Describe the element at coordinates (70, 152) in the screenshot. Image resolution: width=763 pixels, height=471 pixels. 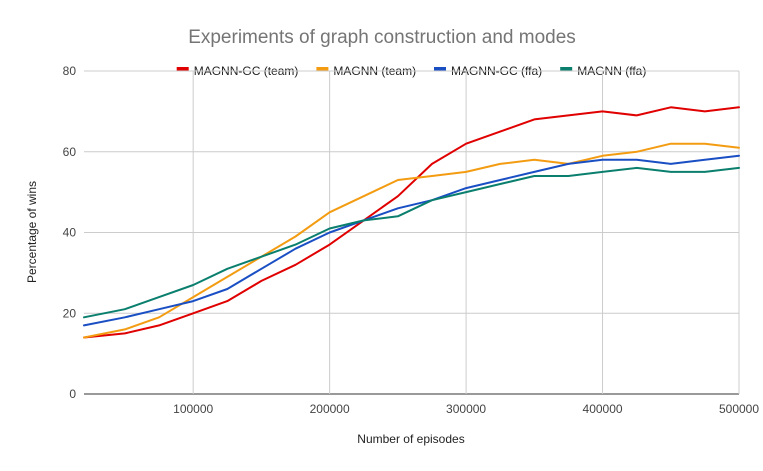
I see `y-tick-label: 60` at that location.